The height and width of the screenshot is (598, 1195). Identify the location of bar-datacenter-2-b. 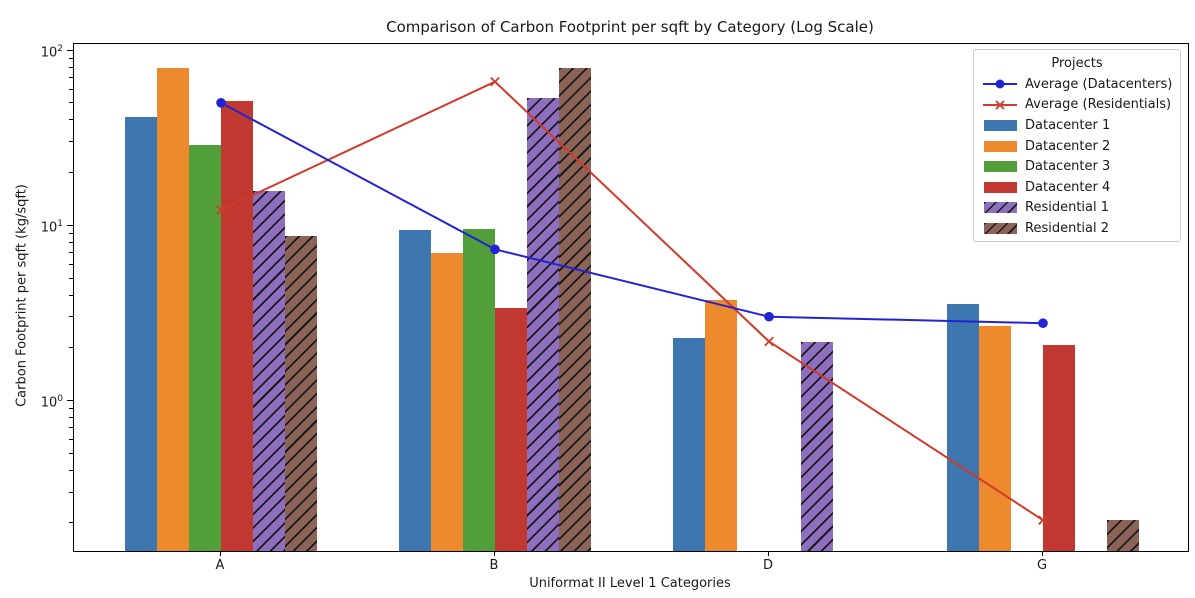
(447, 402).